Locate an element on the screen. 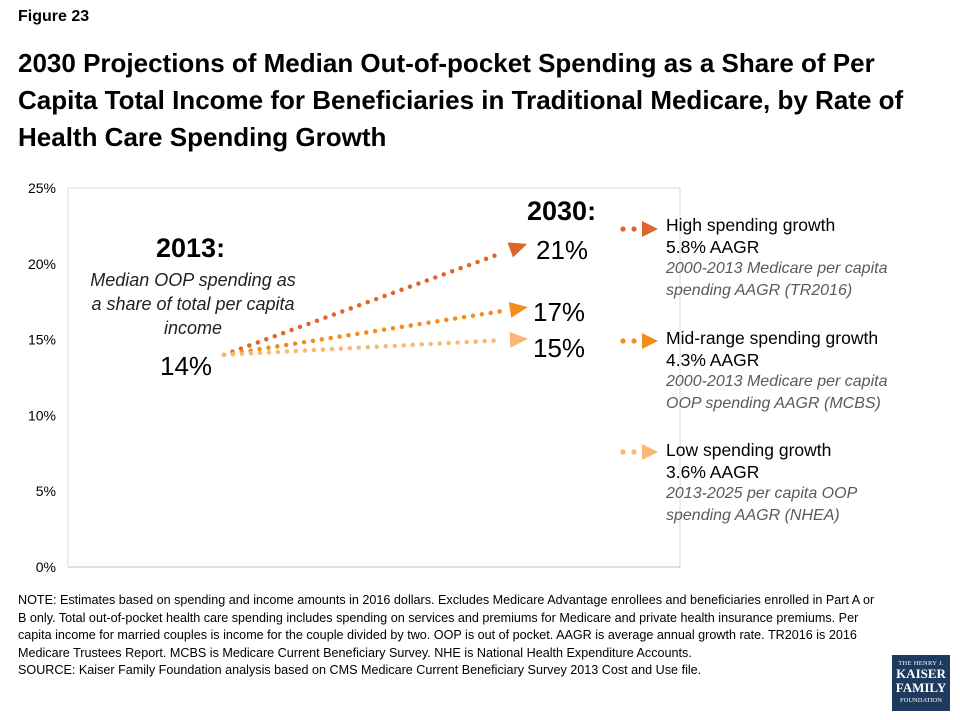 The height and width of the screenshot is (720, 960). y-tick-label: 0% is located at coordinates (46, 567).